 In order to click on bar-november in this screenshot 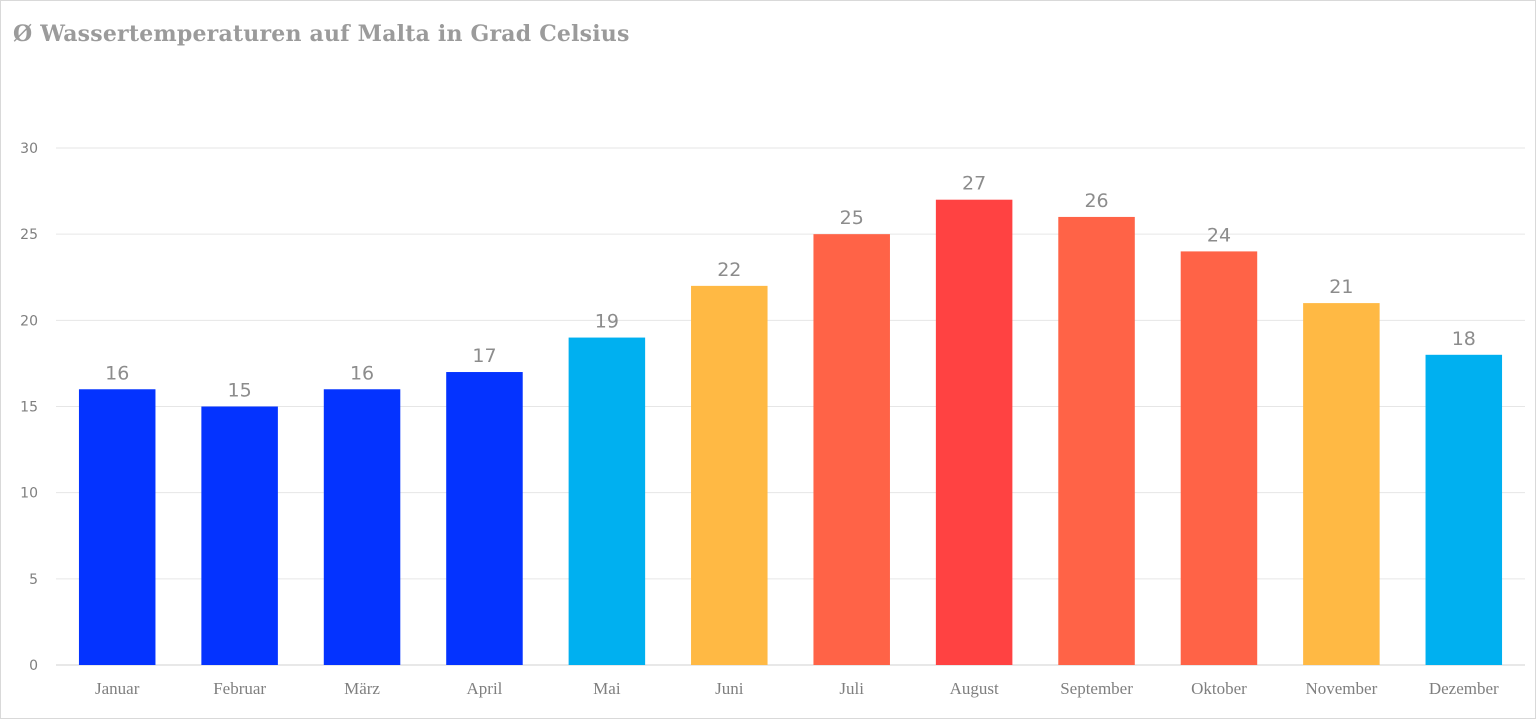, I will do `click(1341, 484)`.